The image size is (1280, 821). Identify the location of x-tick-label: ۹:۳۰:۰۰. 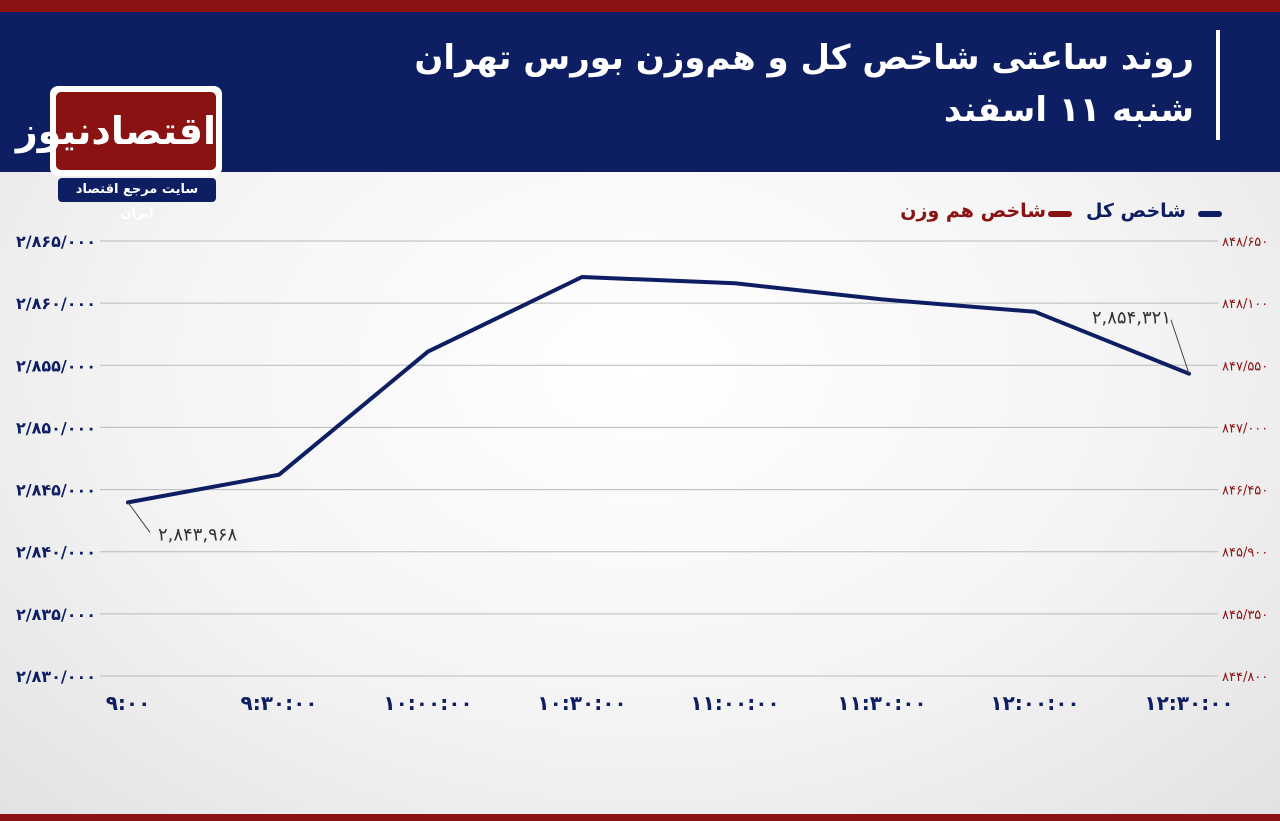
(278, 703).